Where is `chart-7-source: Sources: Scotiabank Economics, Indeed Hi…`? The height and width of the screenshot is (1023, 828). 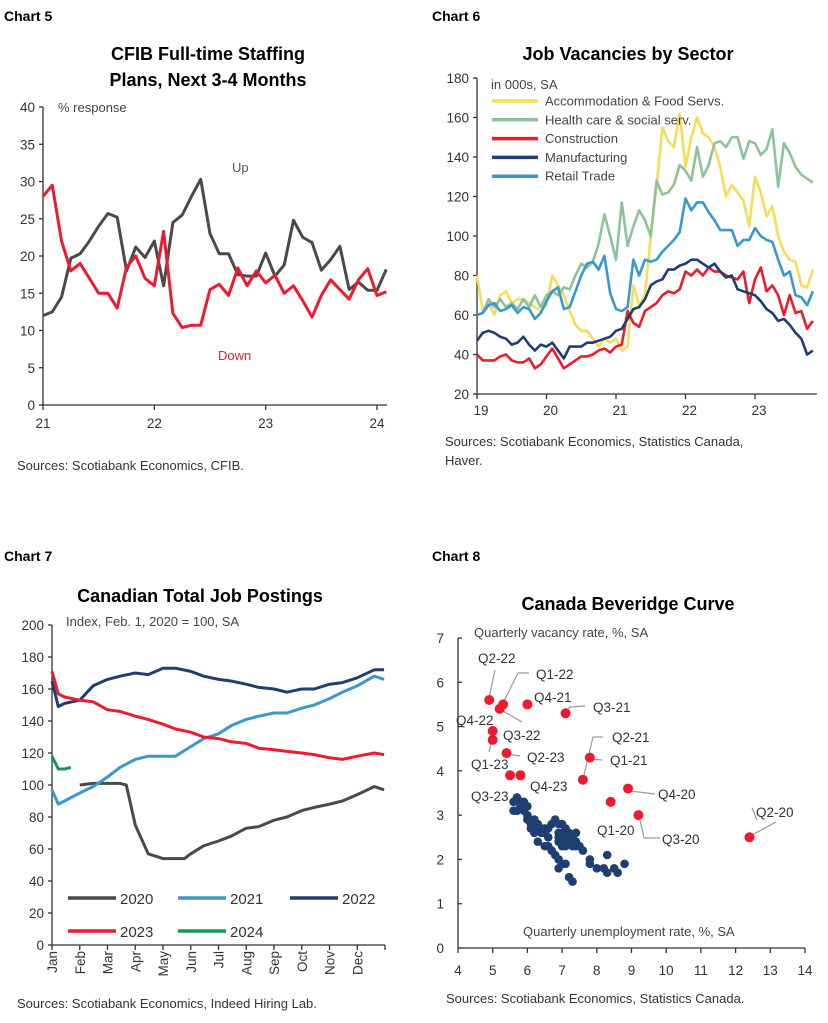
chart-7-source: Sources: Scotiabank Economics, Indeed Hi… is located at coordinates (167, 1003).